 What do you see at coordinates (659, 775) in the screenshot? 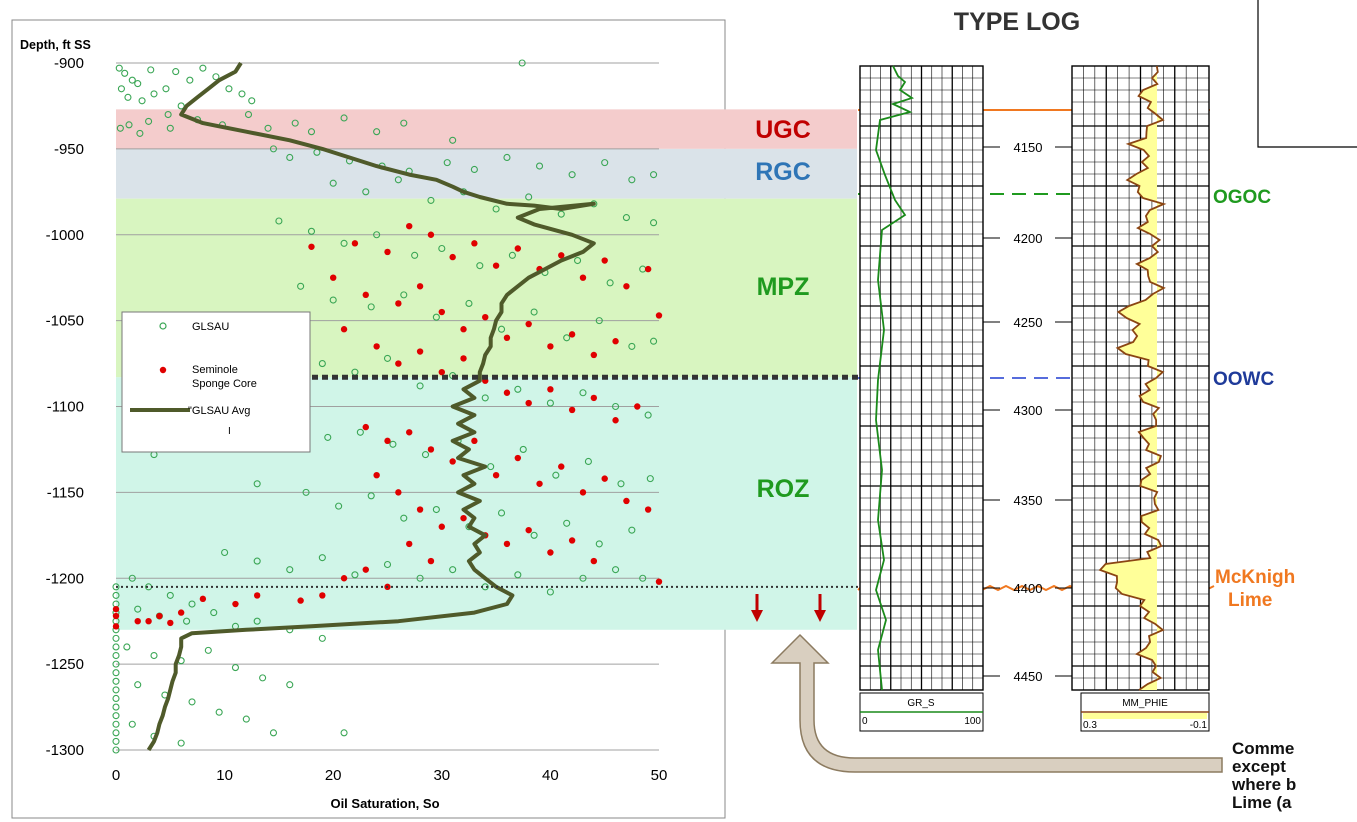
I see `x-tick-label: 50` at bounding box center [659, 775].